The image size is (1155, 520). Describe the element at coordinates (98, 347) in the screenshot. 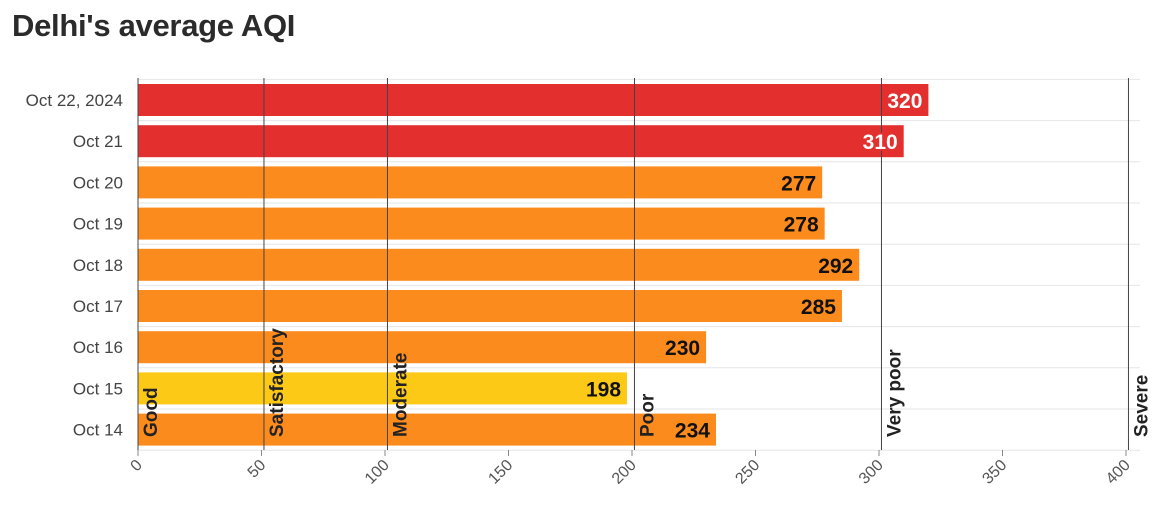

I see `category-label: Oct 16` at that location.